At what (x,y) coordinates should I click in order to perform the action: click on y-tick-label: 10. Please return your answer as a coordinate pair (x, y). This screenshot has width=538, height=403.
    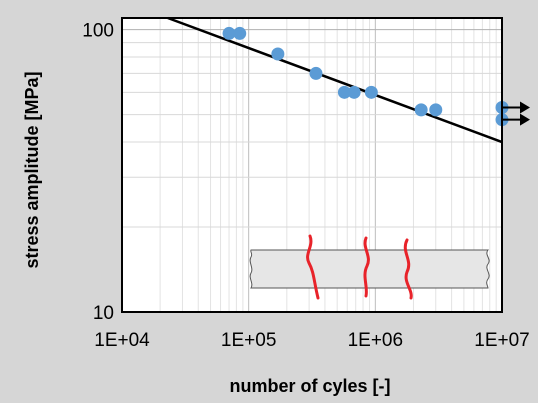
    Looking at the image, I should click on (103, 313).